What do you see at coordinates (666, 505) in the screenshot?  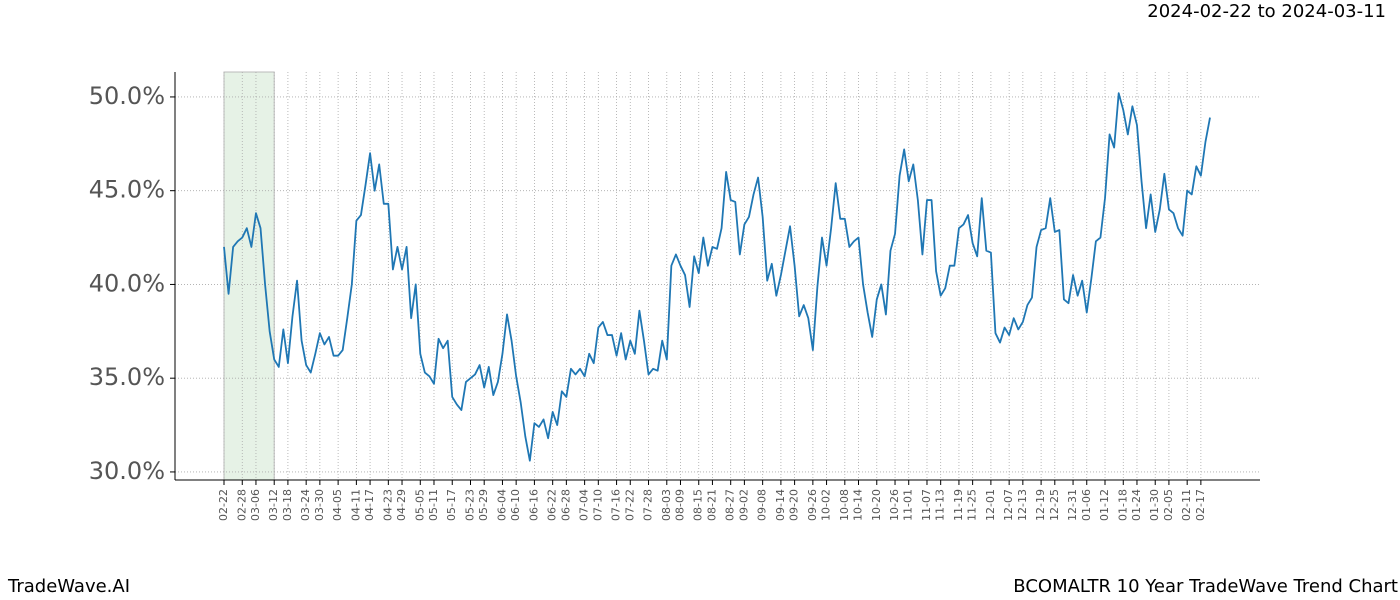 I see `x-tick-label: 08-03` at bounding box center [666, 505].